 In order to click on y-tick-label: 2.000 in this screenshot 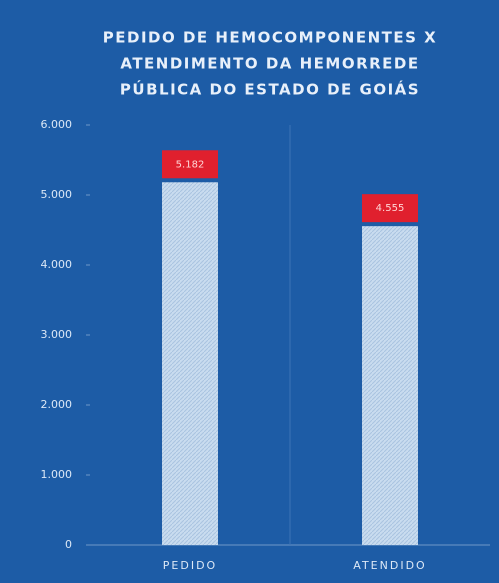, I will do `click(57, 404)`.